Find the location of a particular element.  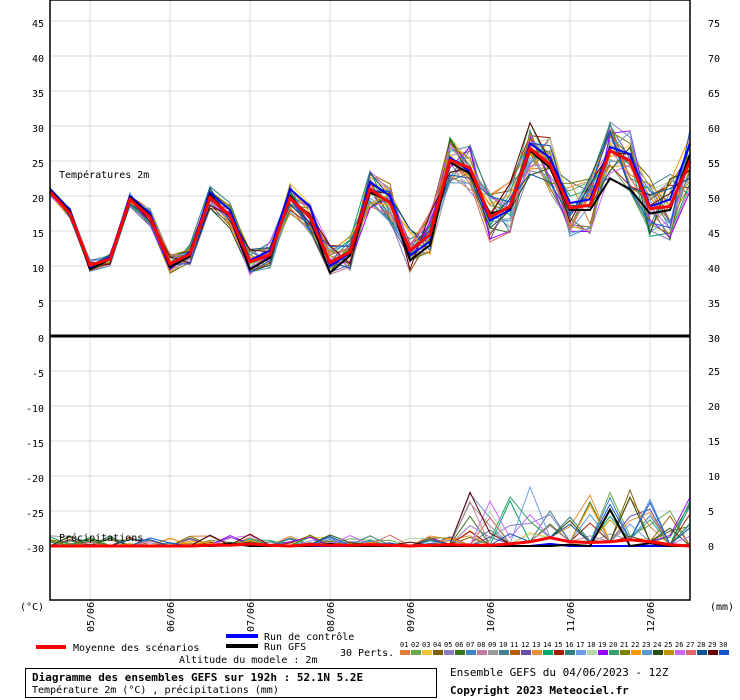

temp-panel-label: Températures 2m is located at coordinates (104, 175).